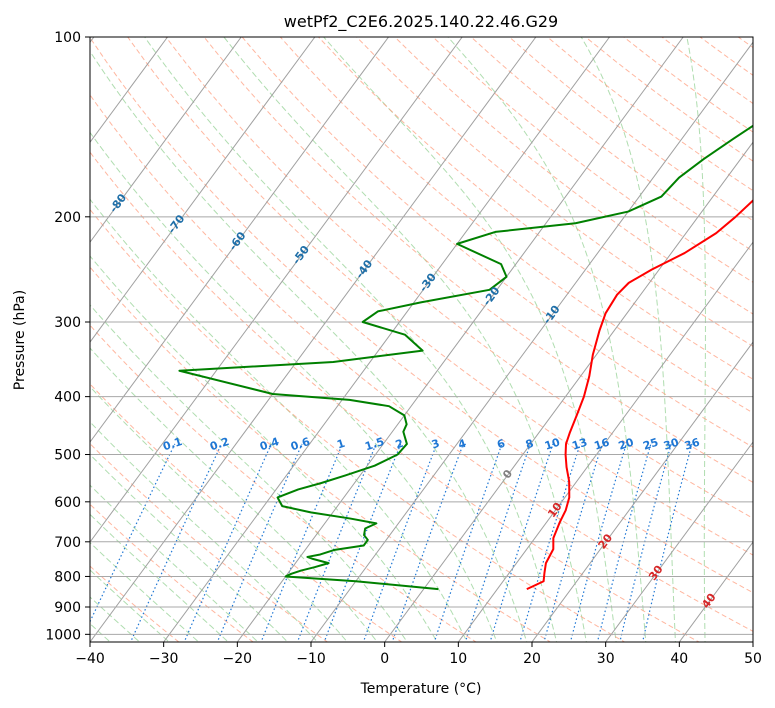 This screenshot has width=775, height=708. I want to click on y-tick-label: 700, so click(67, 543).